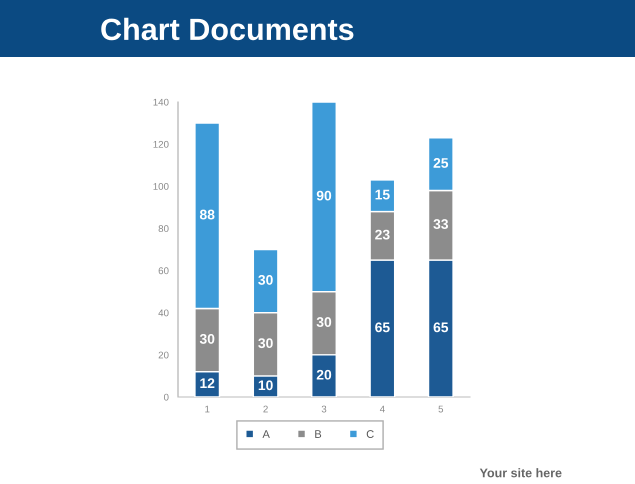  Describe the element at coordinates (440, 224) in the screenshot. I see `data-label: 33` at that location.